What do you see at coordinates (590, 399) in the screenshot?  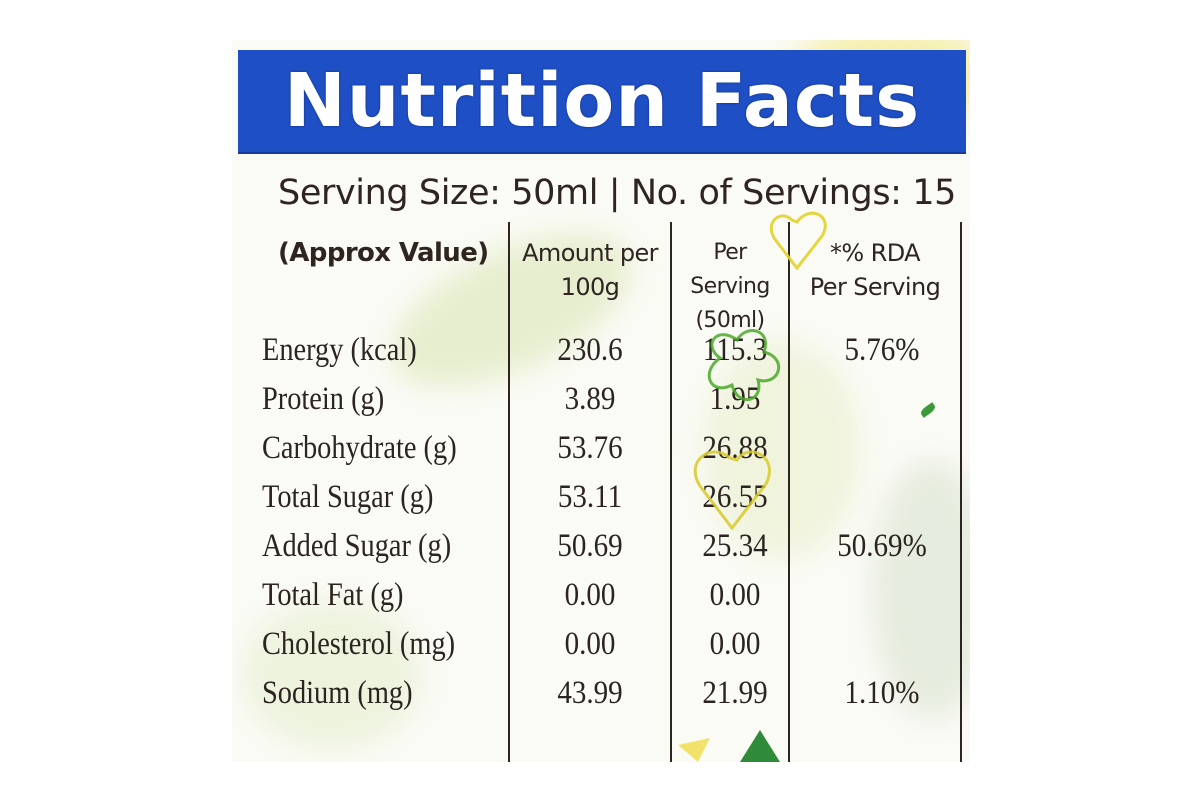 I see `amount-per-100g: 3.89` at bounding box center [590, 399].